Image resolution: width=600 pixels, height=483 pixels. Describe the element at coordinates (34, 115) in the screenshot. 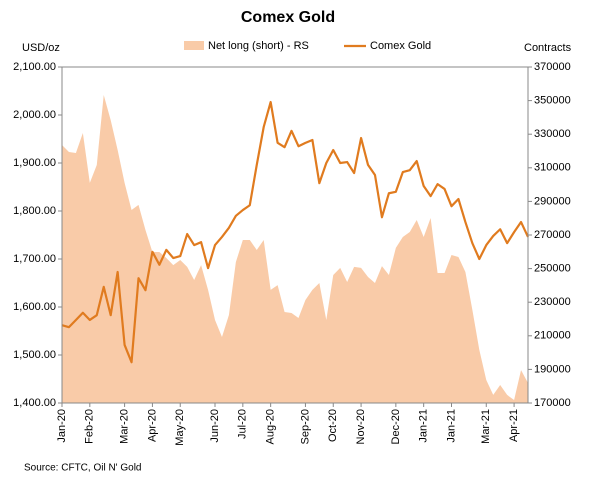

I see `y-tick-label: 2,000.00` at that location.